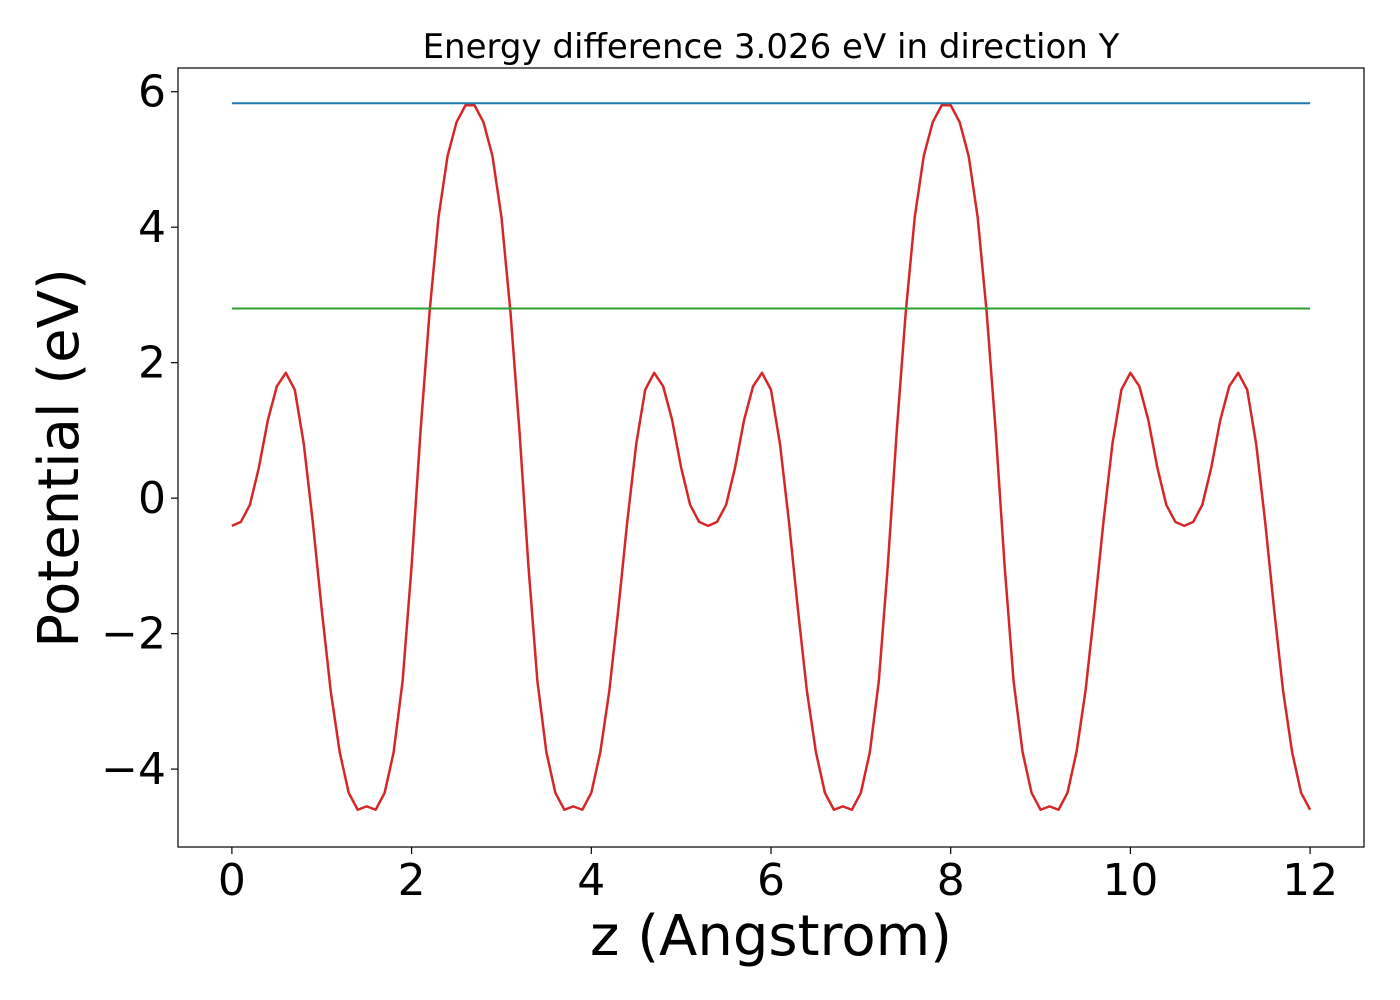 This screenshot has width=1400, height=1000. I want to click on x-tick-label: 8, so click(951, 880).